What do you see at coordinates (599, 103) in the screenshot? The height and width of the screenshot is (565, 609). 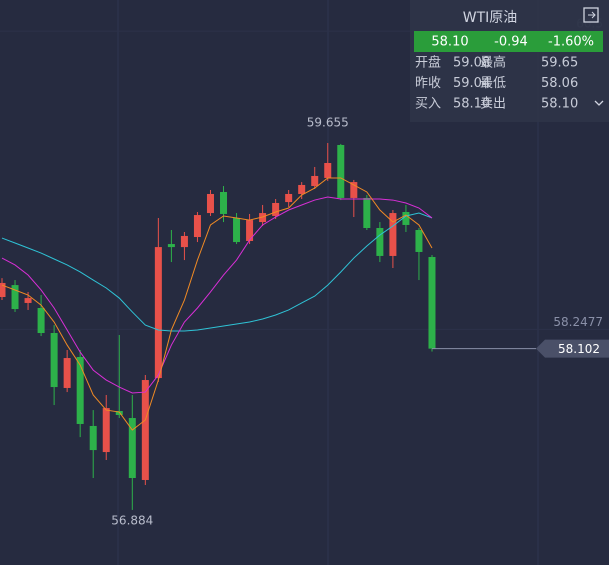 I see `expand-icon` at bounding box center [599, 103].